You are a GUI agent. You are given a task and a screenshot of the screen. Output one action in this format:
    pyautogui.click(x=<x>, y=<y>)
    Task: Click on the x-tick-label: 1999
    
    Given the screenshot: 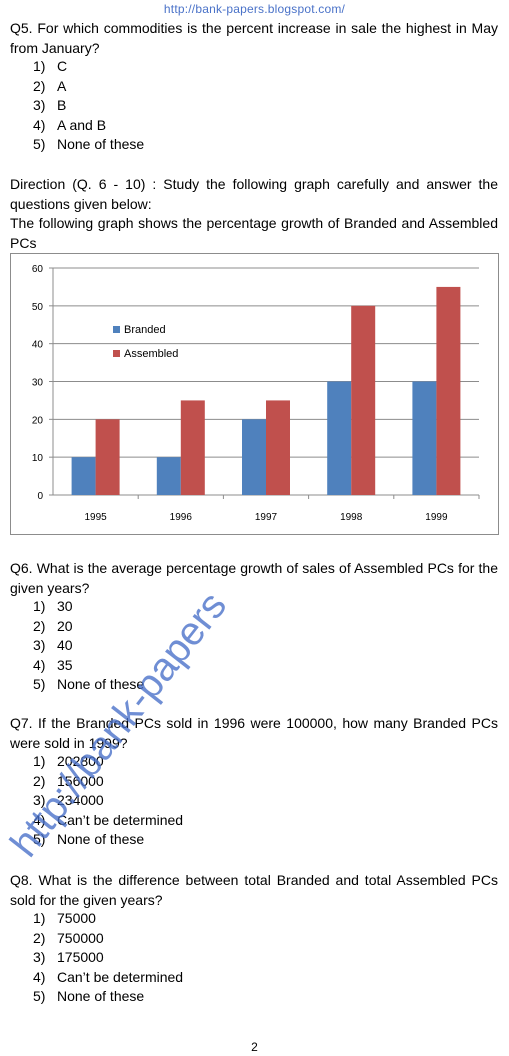 What is the action you would take?
    pyautogui.click(x=436, y=517)
    